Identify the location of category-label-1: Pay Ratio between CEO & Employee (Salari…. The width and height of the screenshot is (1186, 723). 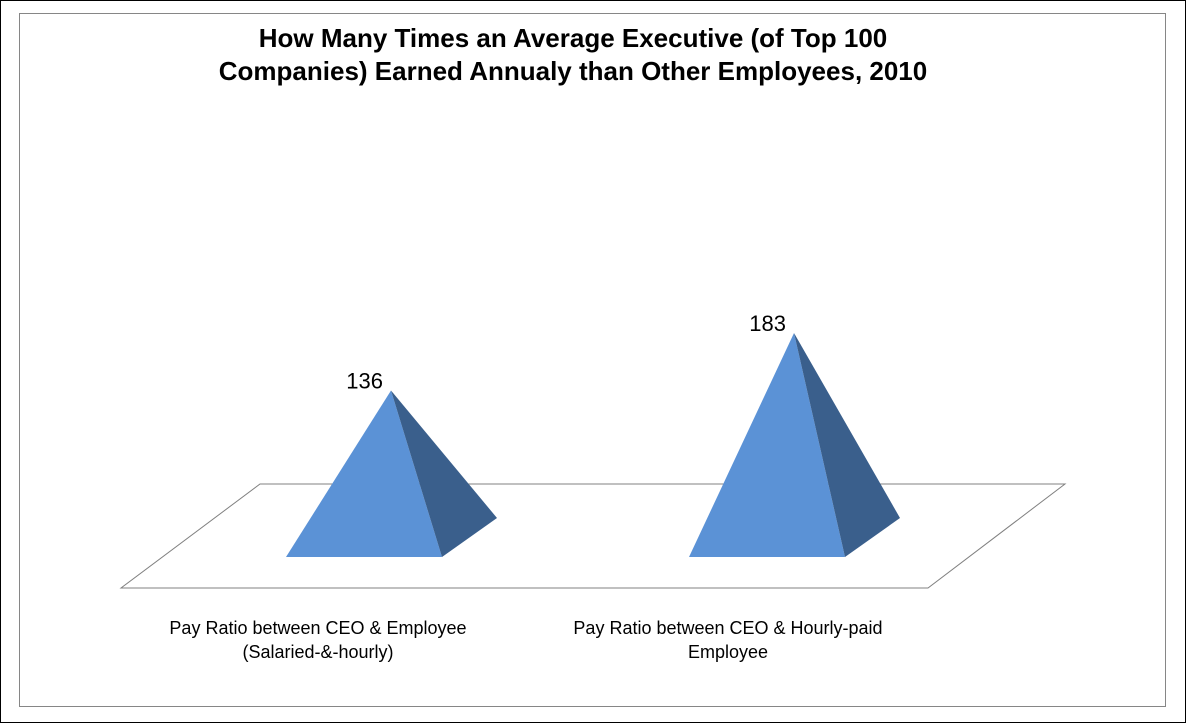
(318, 640).